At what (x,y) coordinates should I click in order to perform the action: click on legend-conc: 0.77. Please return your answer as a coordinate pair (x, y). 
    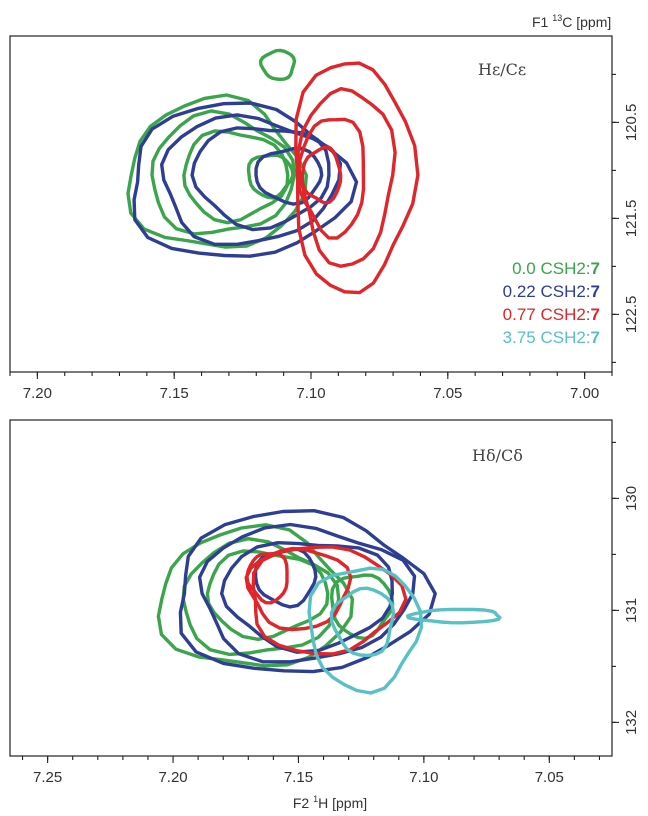
    Looking at the image, I should click on (519, 314).